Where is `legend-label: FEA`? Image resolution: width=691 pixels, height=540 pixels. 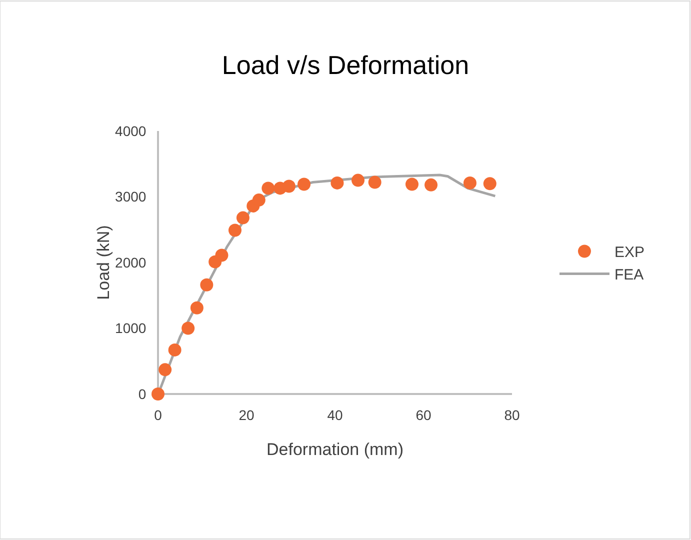 legend-label: FEA is located at coordinates (629, 275).